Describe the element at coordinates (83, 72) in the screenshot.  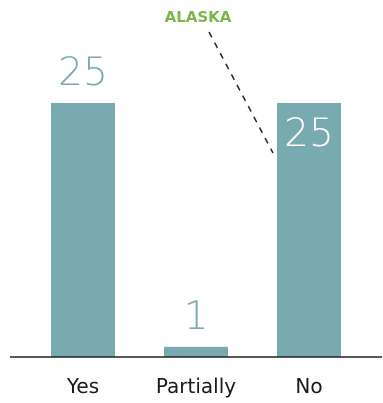
I see `data-label-yes: 25` at that location.